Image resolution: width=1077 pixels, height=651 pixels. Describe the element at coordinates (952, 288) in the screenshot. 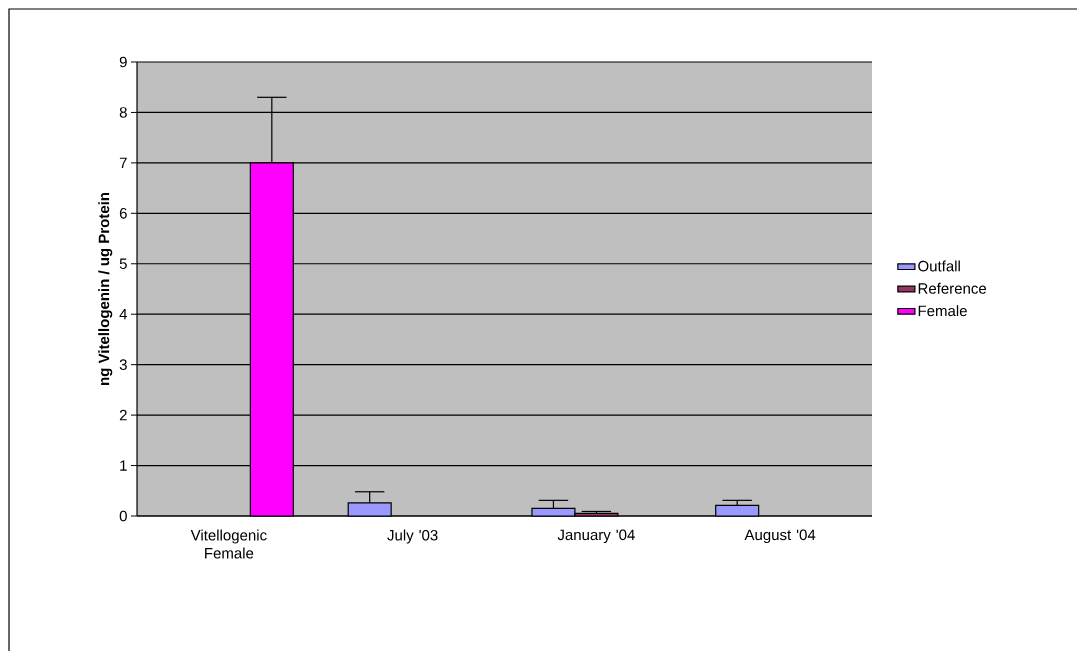

I see `legend-label: Reference` at that location.